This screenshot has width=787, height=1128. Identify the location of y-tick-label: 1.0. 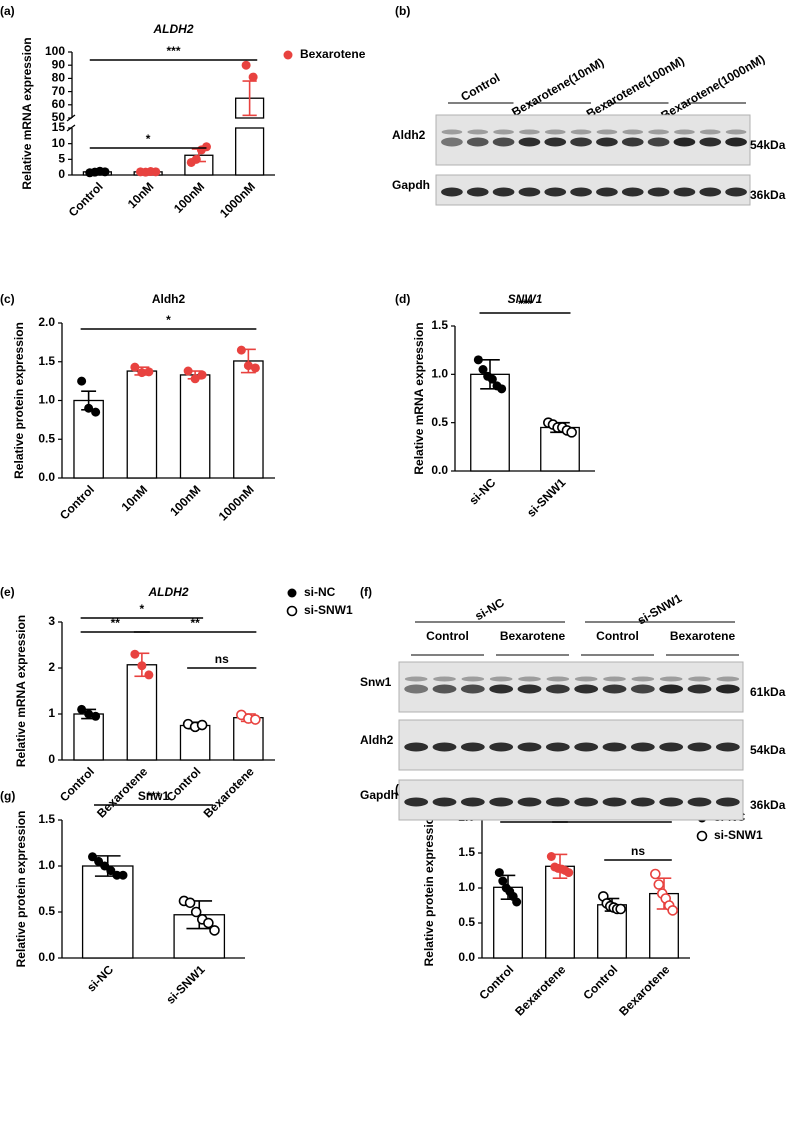
(439, 374).